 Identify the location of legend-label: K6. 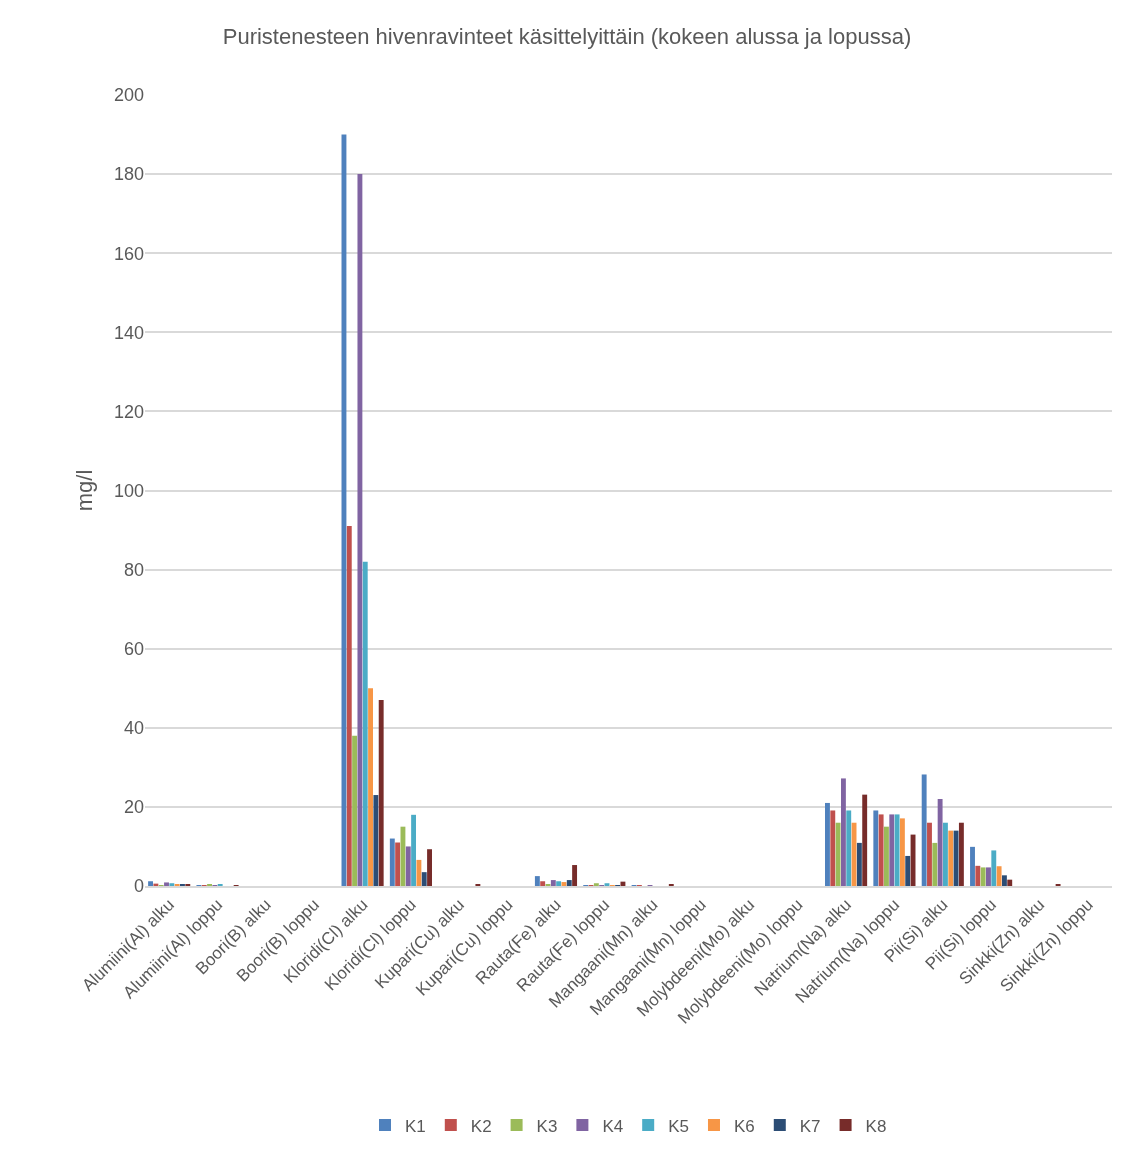
(744, 1126).